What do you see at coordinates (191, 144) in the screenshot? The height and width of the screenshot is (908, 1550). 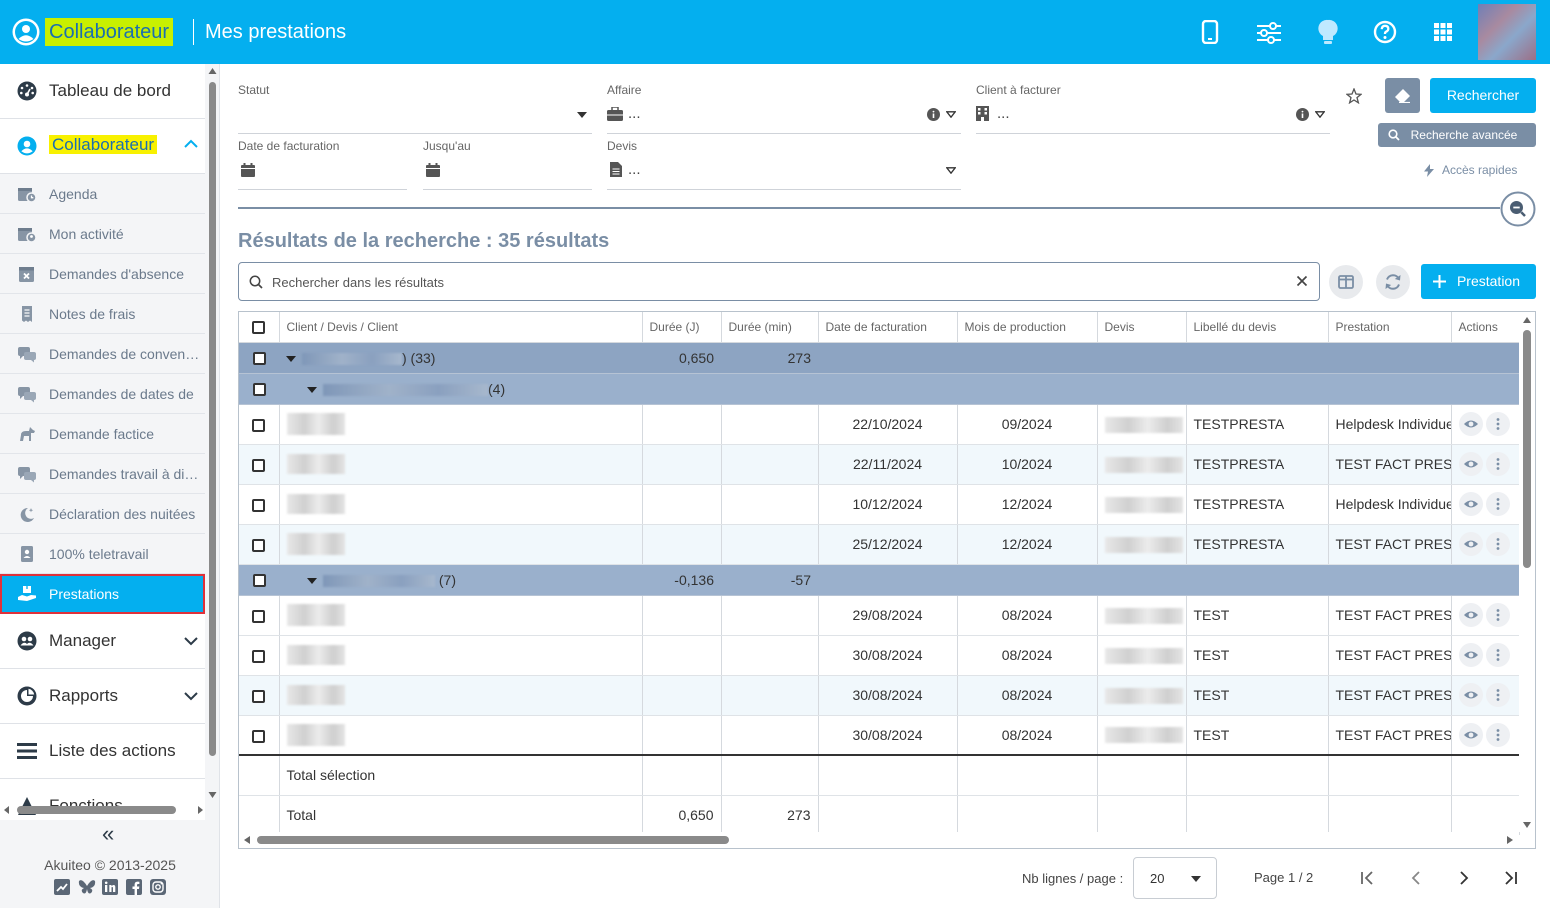 I see `chevron-up-icon` at bounding box center [191, 144].